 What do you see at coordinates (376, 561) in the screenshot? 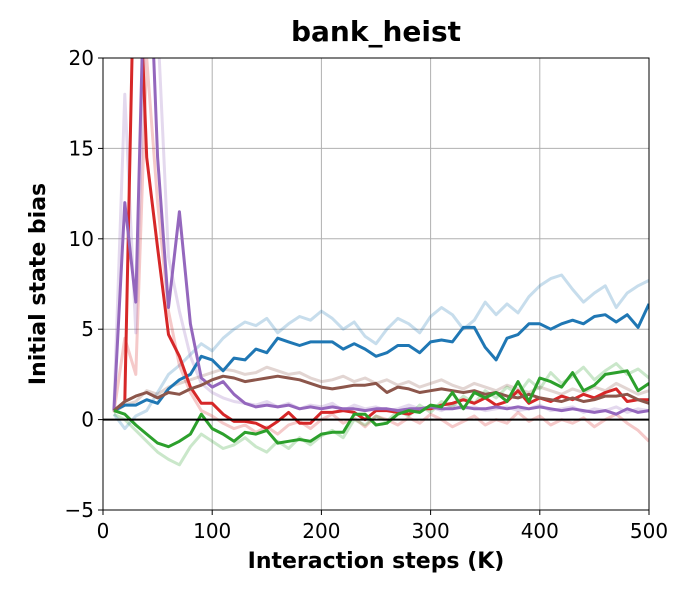
I see `x-axis-label: Interaction steps (K)` at bounding box center [376, 561].